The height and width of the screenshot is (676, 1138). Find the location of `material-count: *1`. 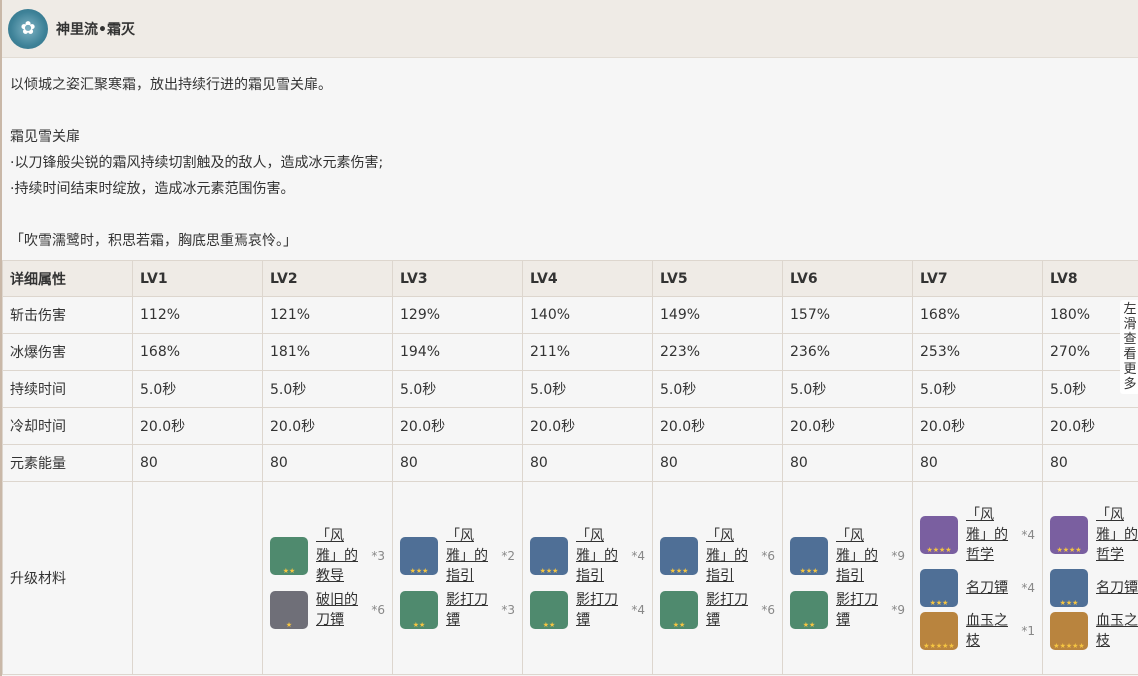

material-count: *1 is located at coordinates (1028, 631).